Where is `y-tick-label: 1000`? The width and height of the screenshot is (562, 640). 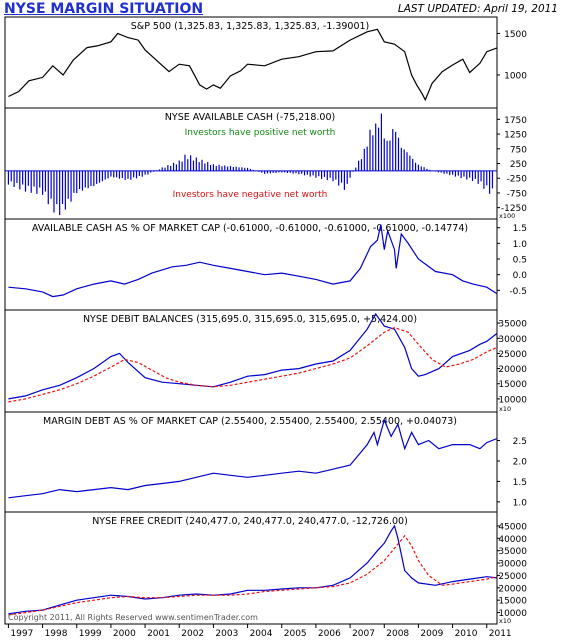 y-tick-label: 1000 is located at coordinates (515, 76).